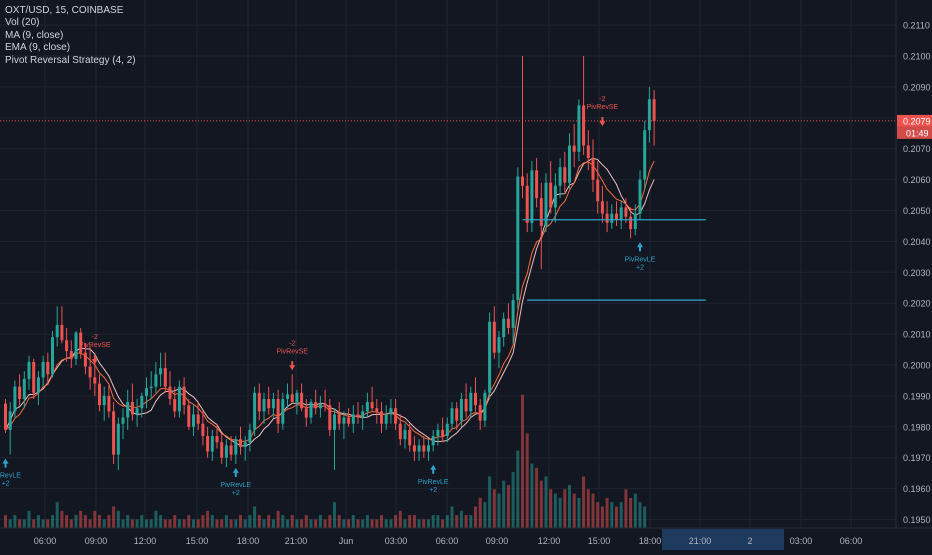 The image size is (932, 555). I want to click on ma-indicator-label: MA (9, close), so click(34, 35).